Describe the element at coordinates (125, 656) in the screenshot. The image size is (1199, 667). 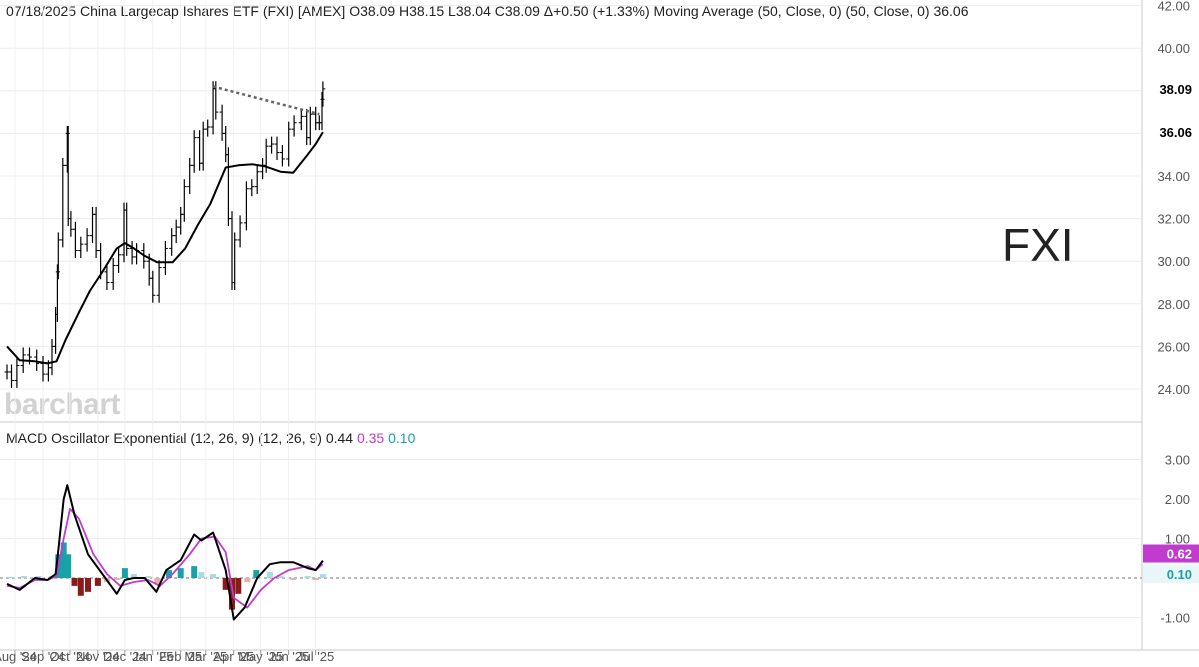
I see `time-tick-label: Dec '24` at that location.